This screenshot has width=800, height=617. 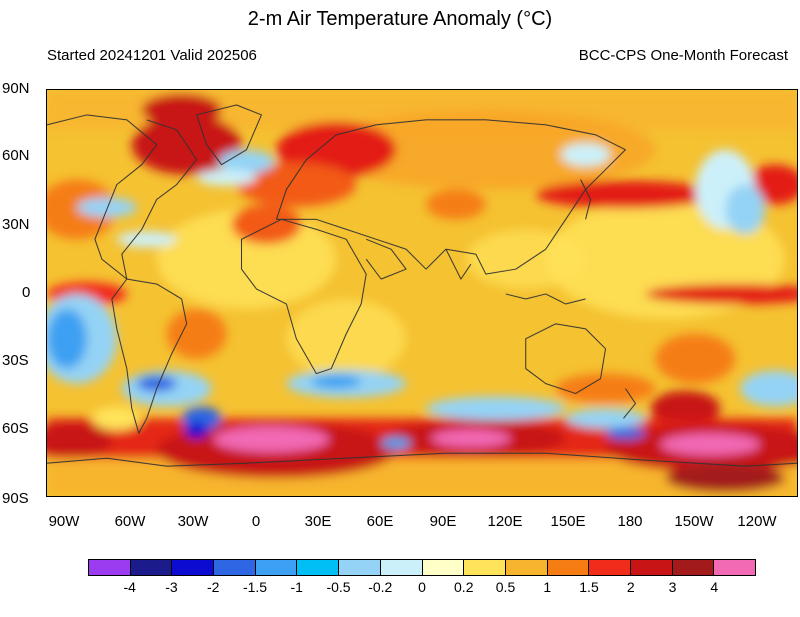 I want to click on lon-label: 30E, so click(x=318, y=521).